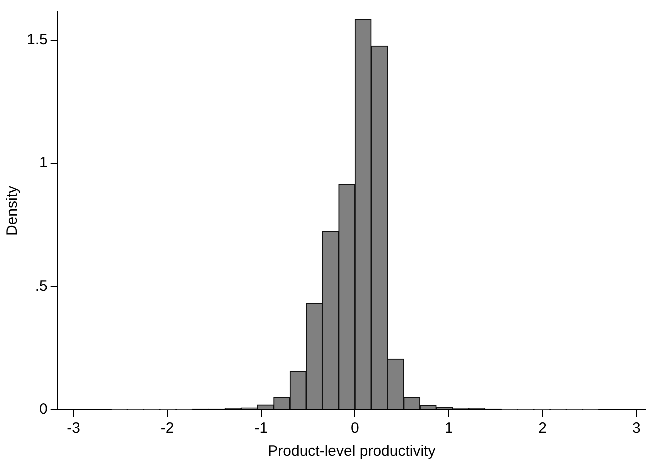 The height and width of the screenshot is (465, 648). I want to click on y-tick-label: 0, so click(44, 409).